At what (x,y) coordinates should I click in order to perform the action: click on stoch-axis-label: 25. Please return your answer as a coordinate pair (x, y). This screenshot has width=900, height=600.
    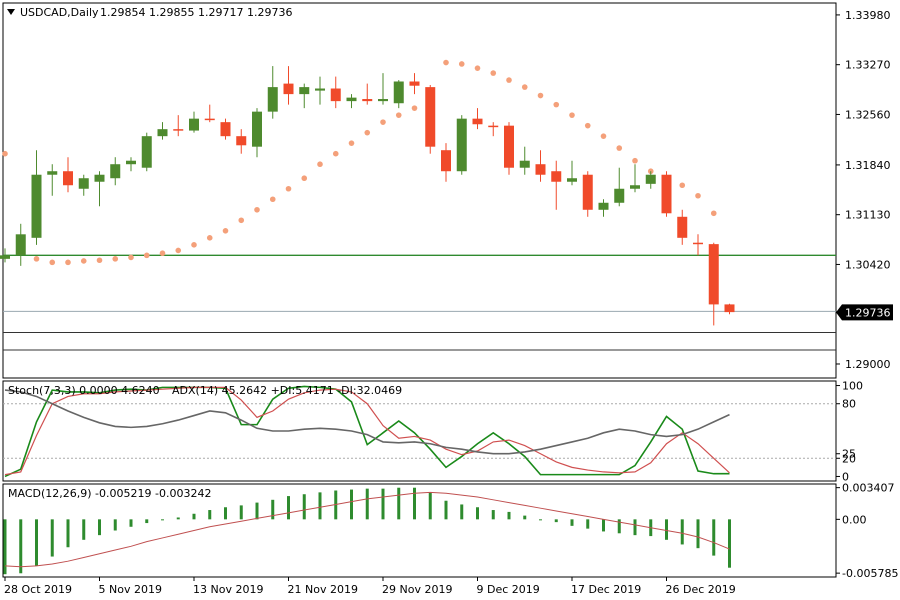
    Looking at the image, I should click on (849, 454).